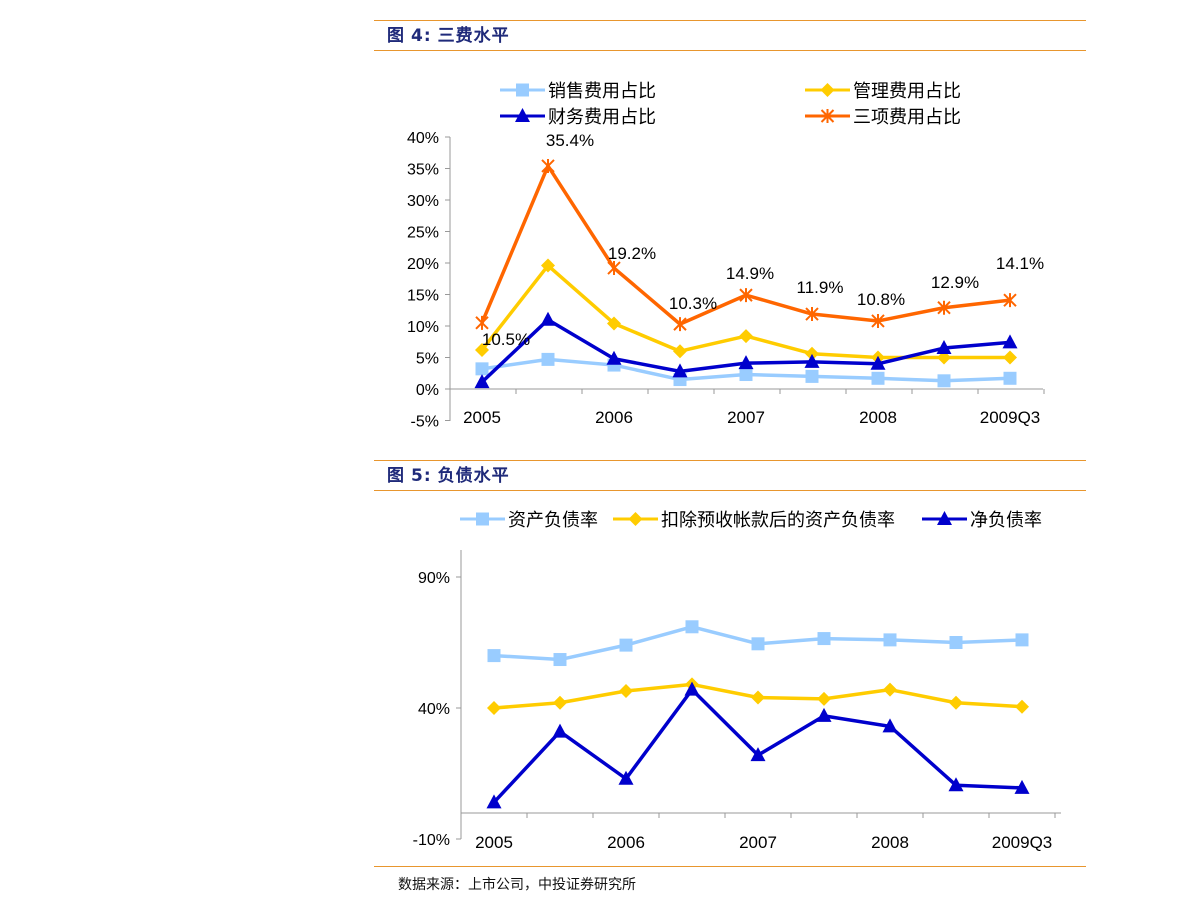  What do you see at coordinates (553, 520) in the screenshot?
I see `legend-label-0: 资产负债率` at bounding box center [553, 520].